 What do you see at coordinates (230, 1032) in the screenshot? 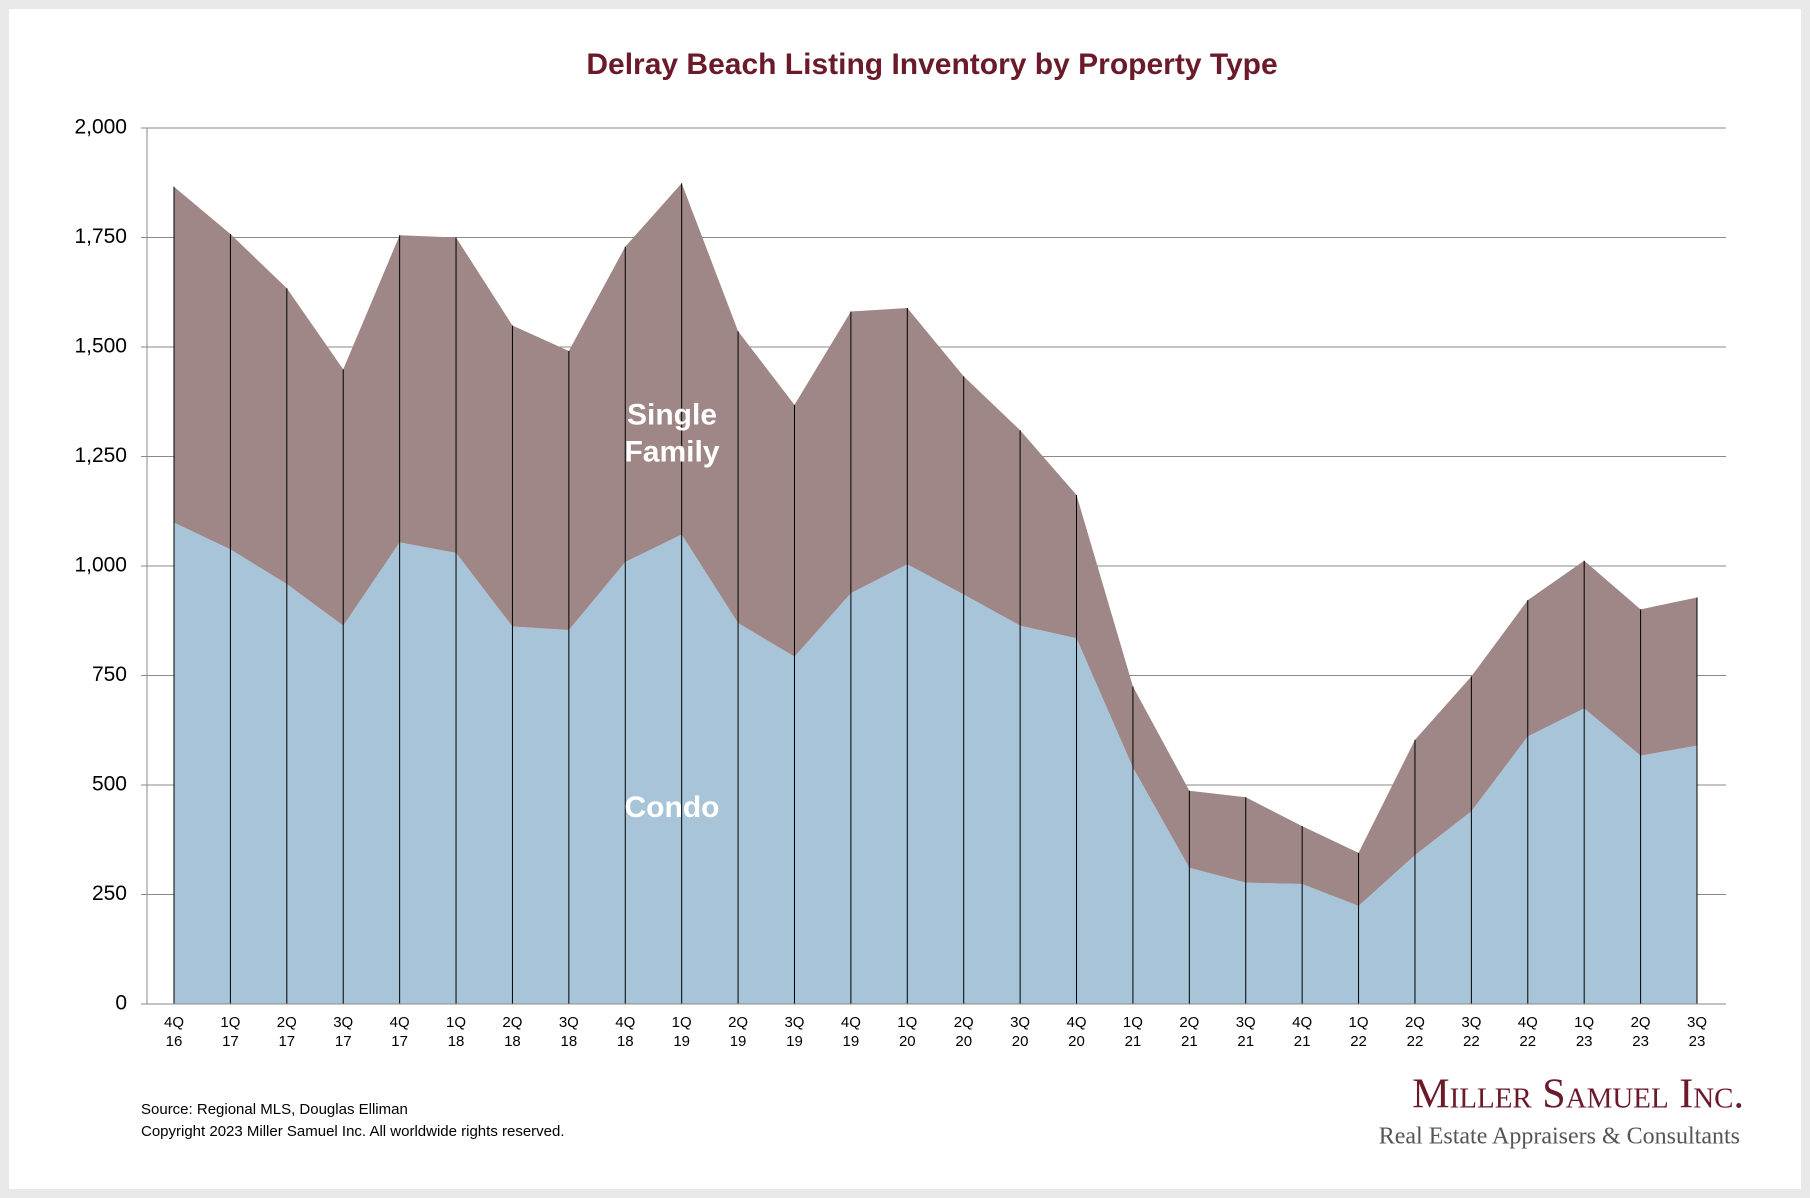
I see `x-tick-label: 1Q 17` at bounding box center [230, 1032].